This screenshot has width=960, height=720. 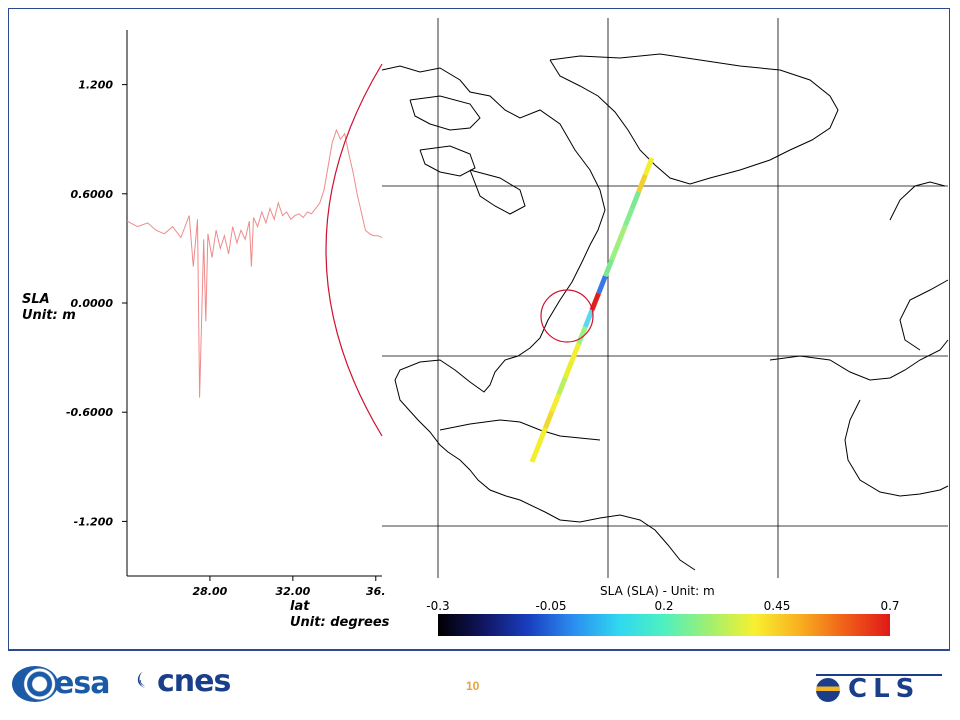 I want to click on colorbar-tick-label: 0.2, so click(x=663, y=606).